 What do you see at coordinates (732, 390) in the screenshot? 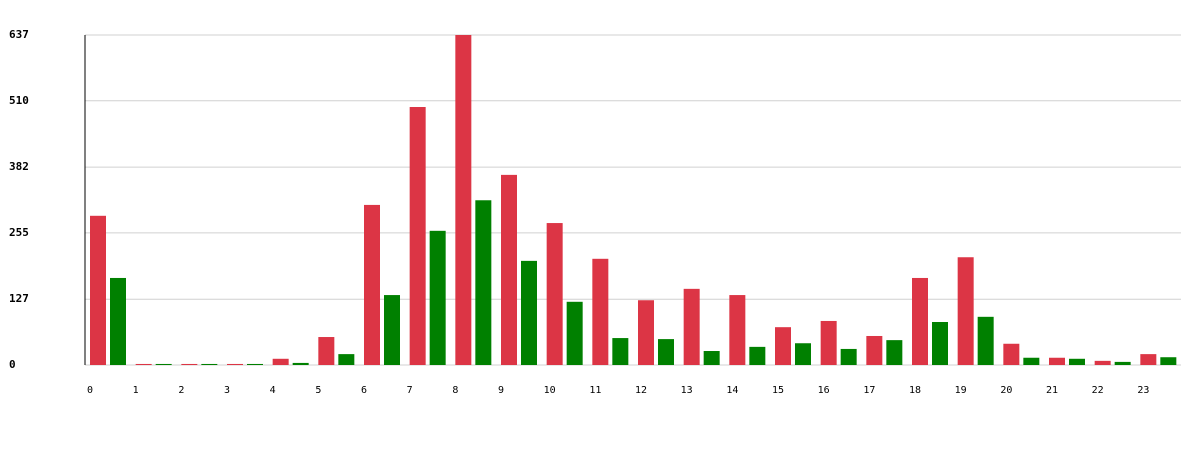
I see `x-tick-label: 14` at bounding box center [732, 390].